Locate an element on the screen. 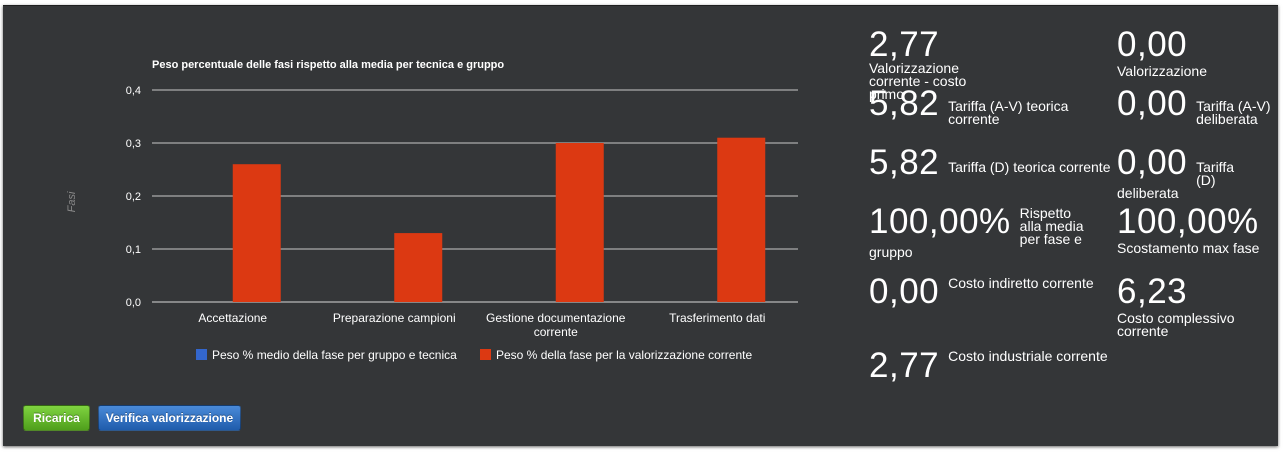  y-tick-label: 0,2 is located at coordinates (133, 197).